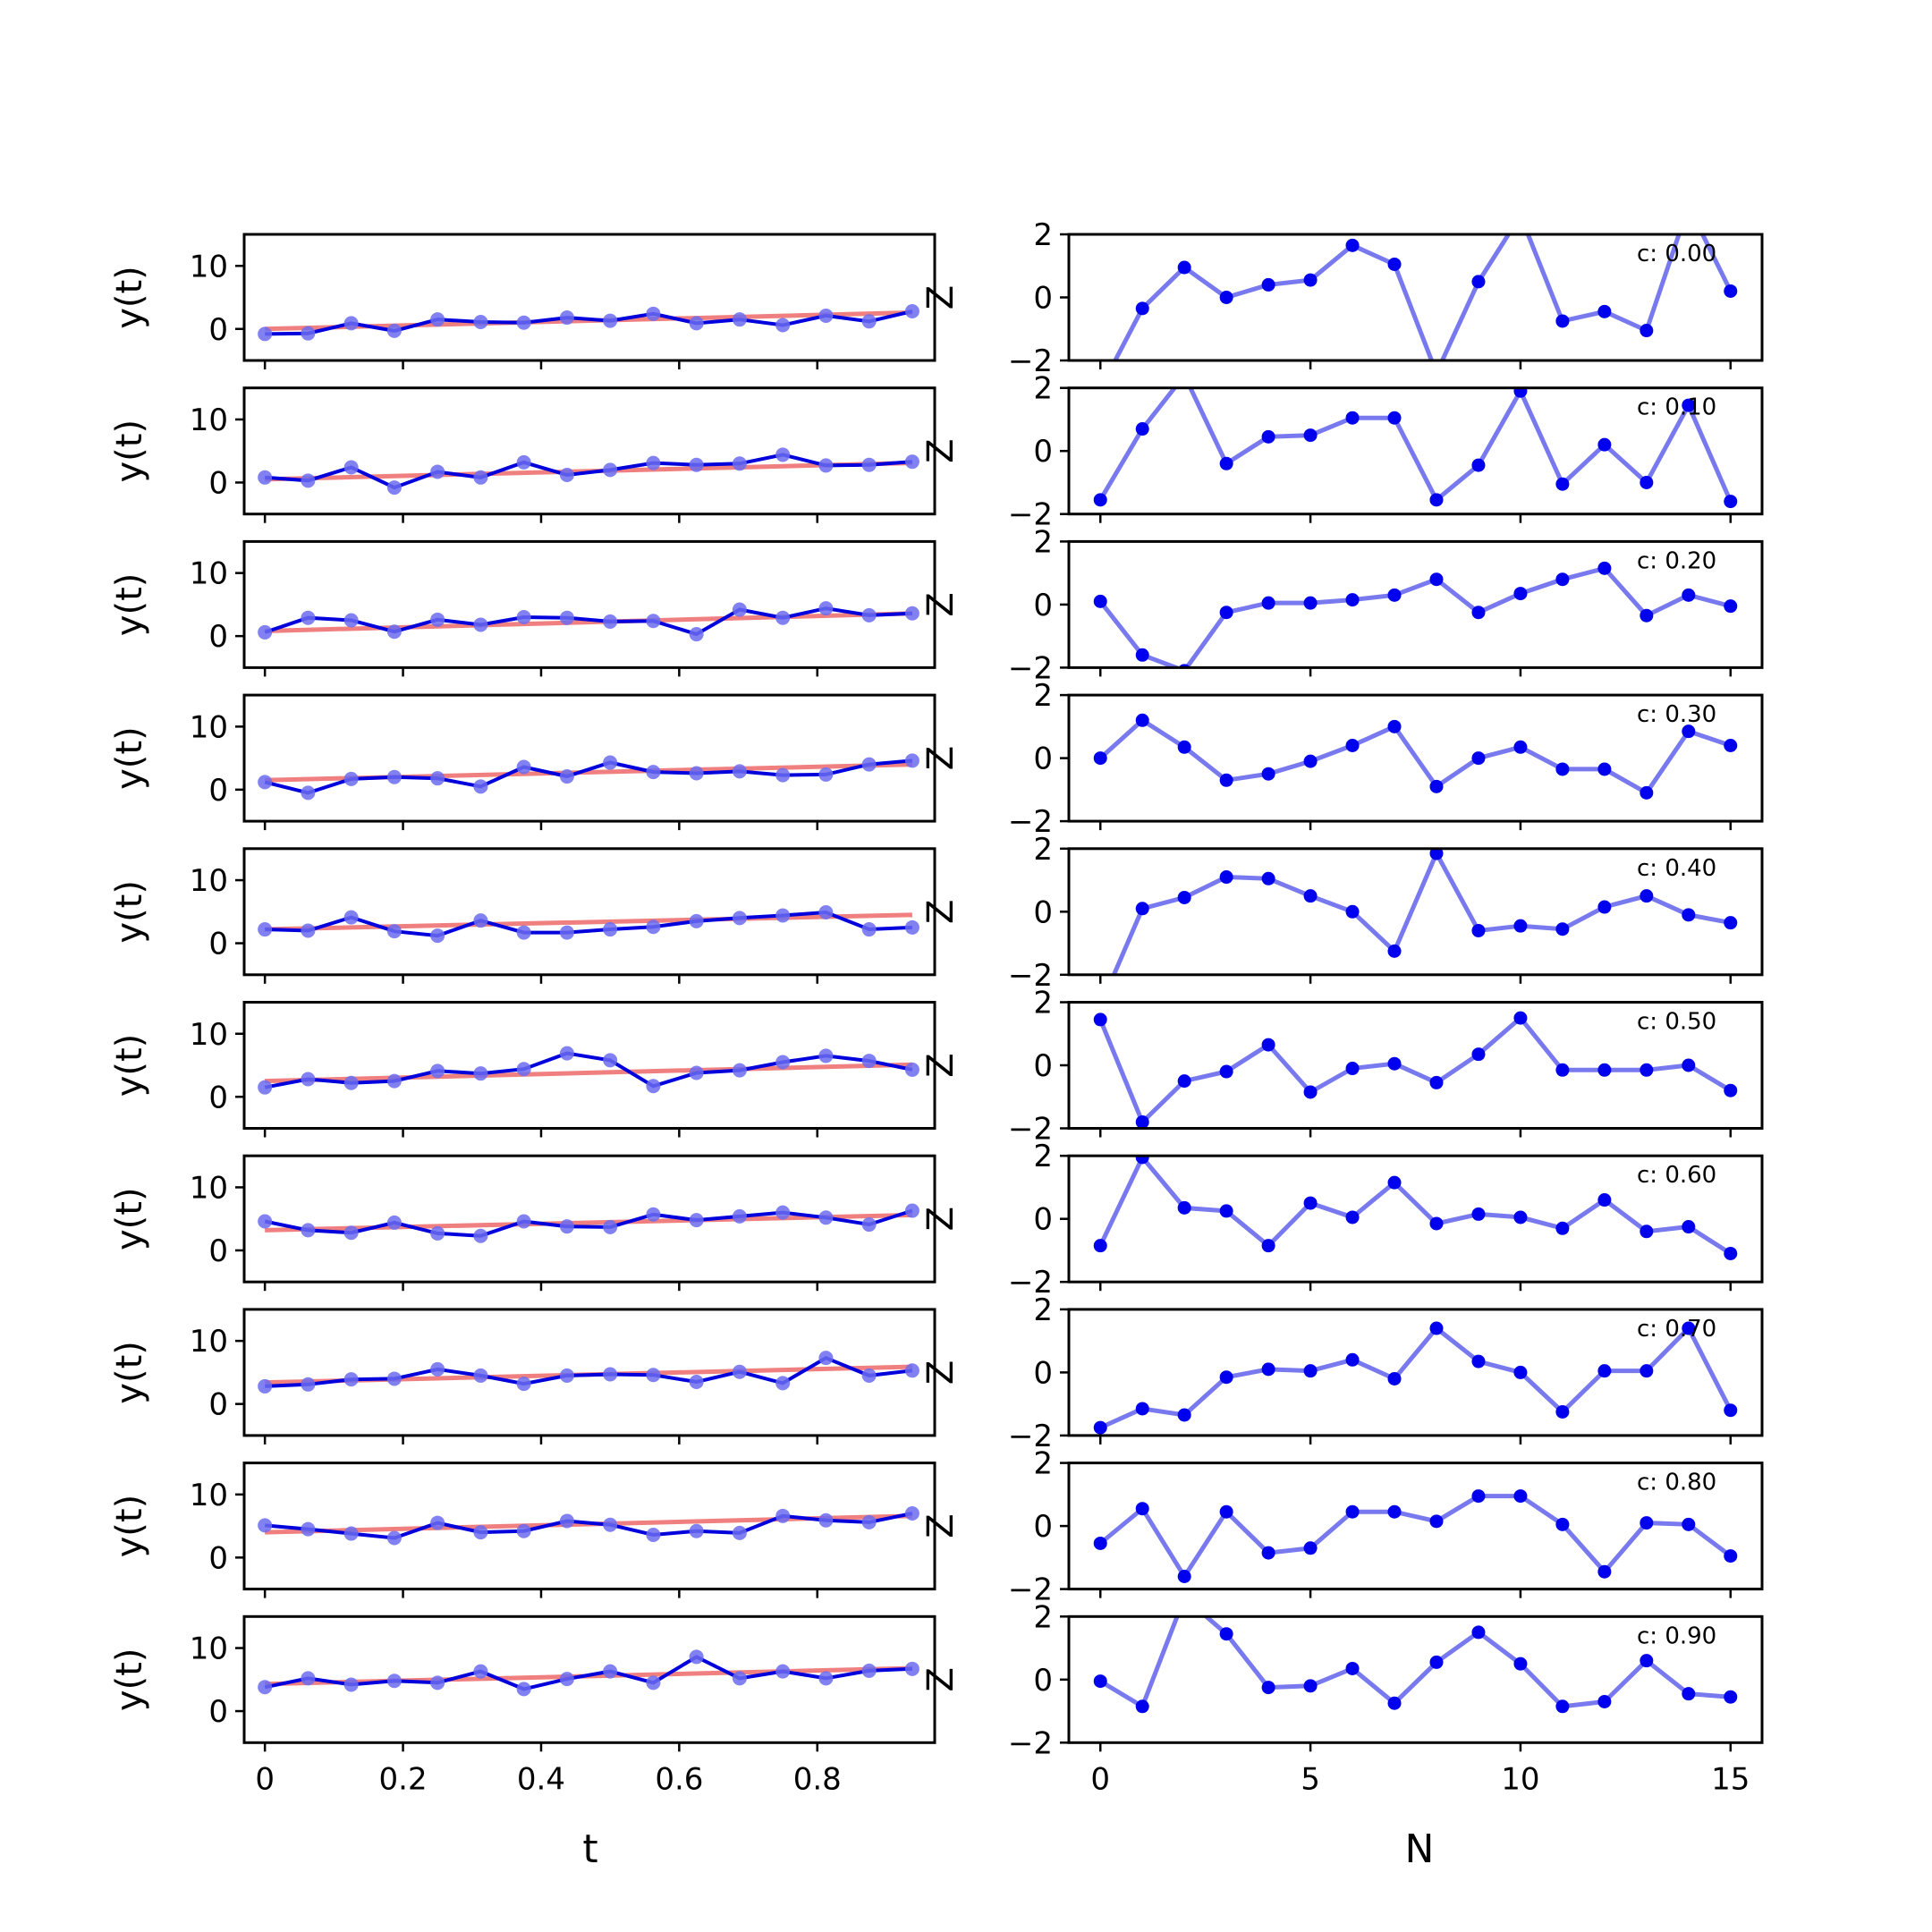 The height and width of the screenshot is (1932, 1932). I want to click on trend-line, so click(588, 1073).